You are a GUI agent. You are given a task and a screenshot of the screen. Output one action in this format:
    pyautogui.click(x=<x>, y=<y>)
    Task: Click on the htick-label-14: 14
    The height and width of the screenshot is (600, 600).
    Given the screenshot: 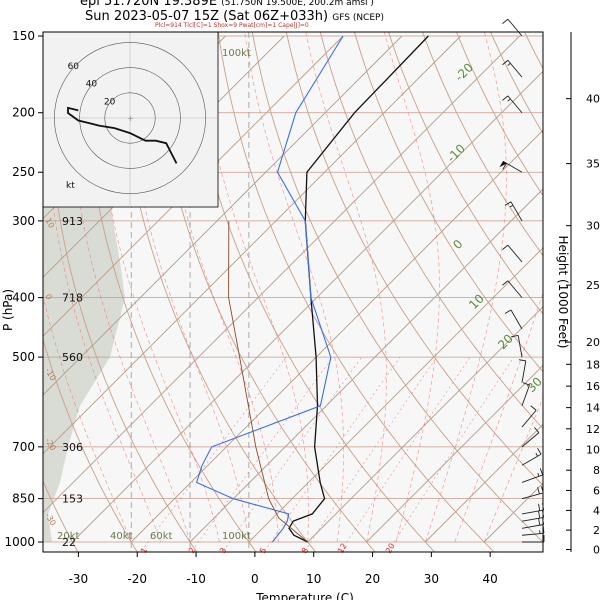 What is the action you would take?
    pyautogui.click(x=593, y=408)
    